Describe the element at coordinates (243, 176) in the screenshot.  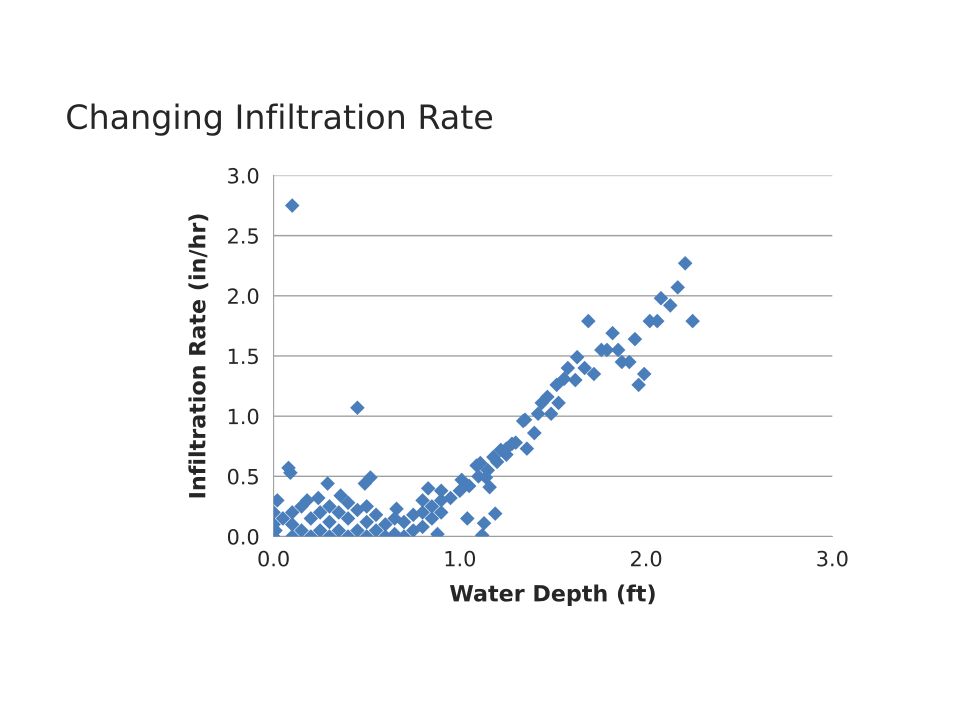
I see `y-tick-label: 3.0` at that location.